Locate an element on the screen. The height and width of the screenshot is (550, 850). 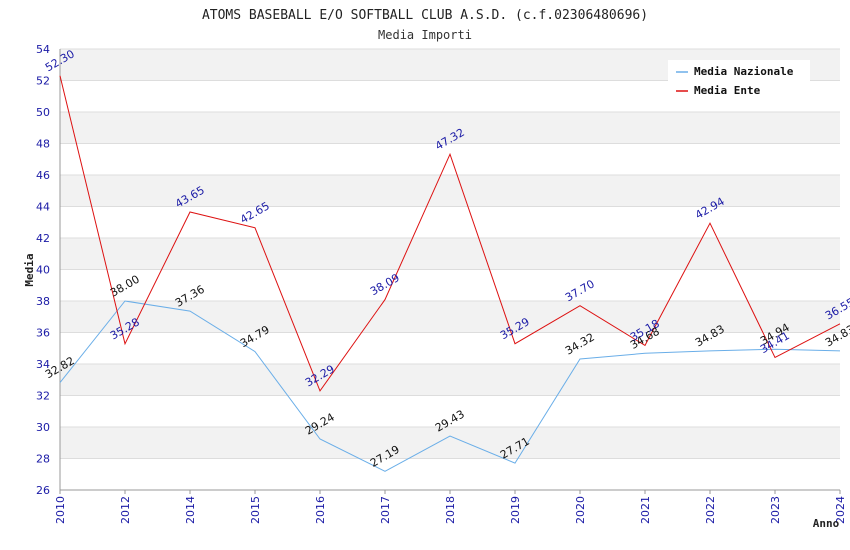
x-tick-label: 2010 is located at coordinates (60, 510).